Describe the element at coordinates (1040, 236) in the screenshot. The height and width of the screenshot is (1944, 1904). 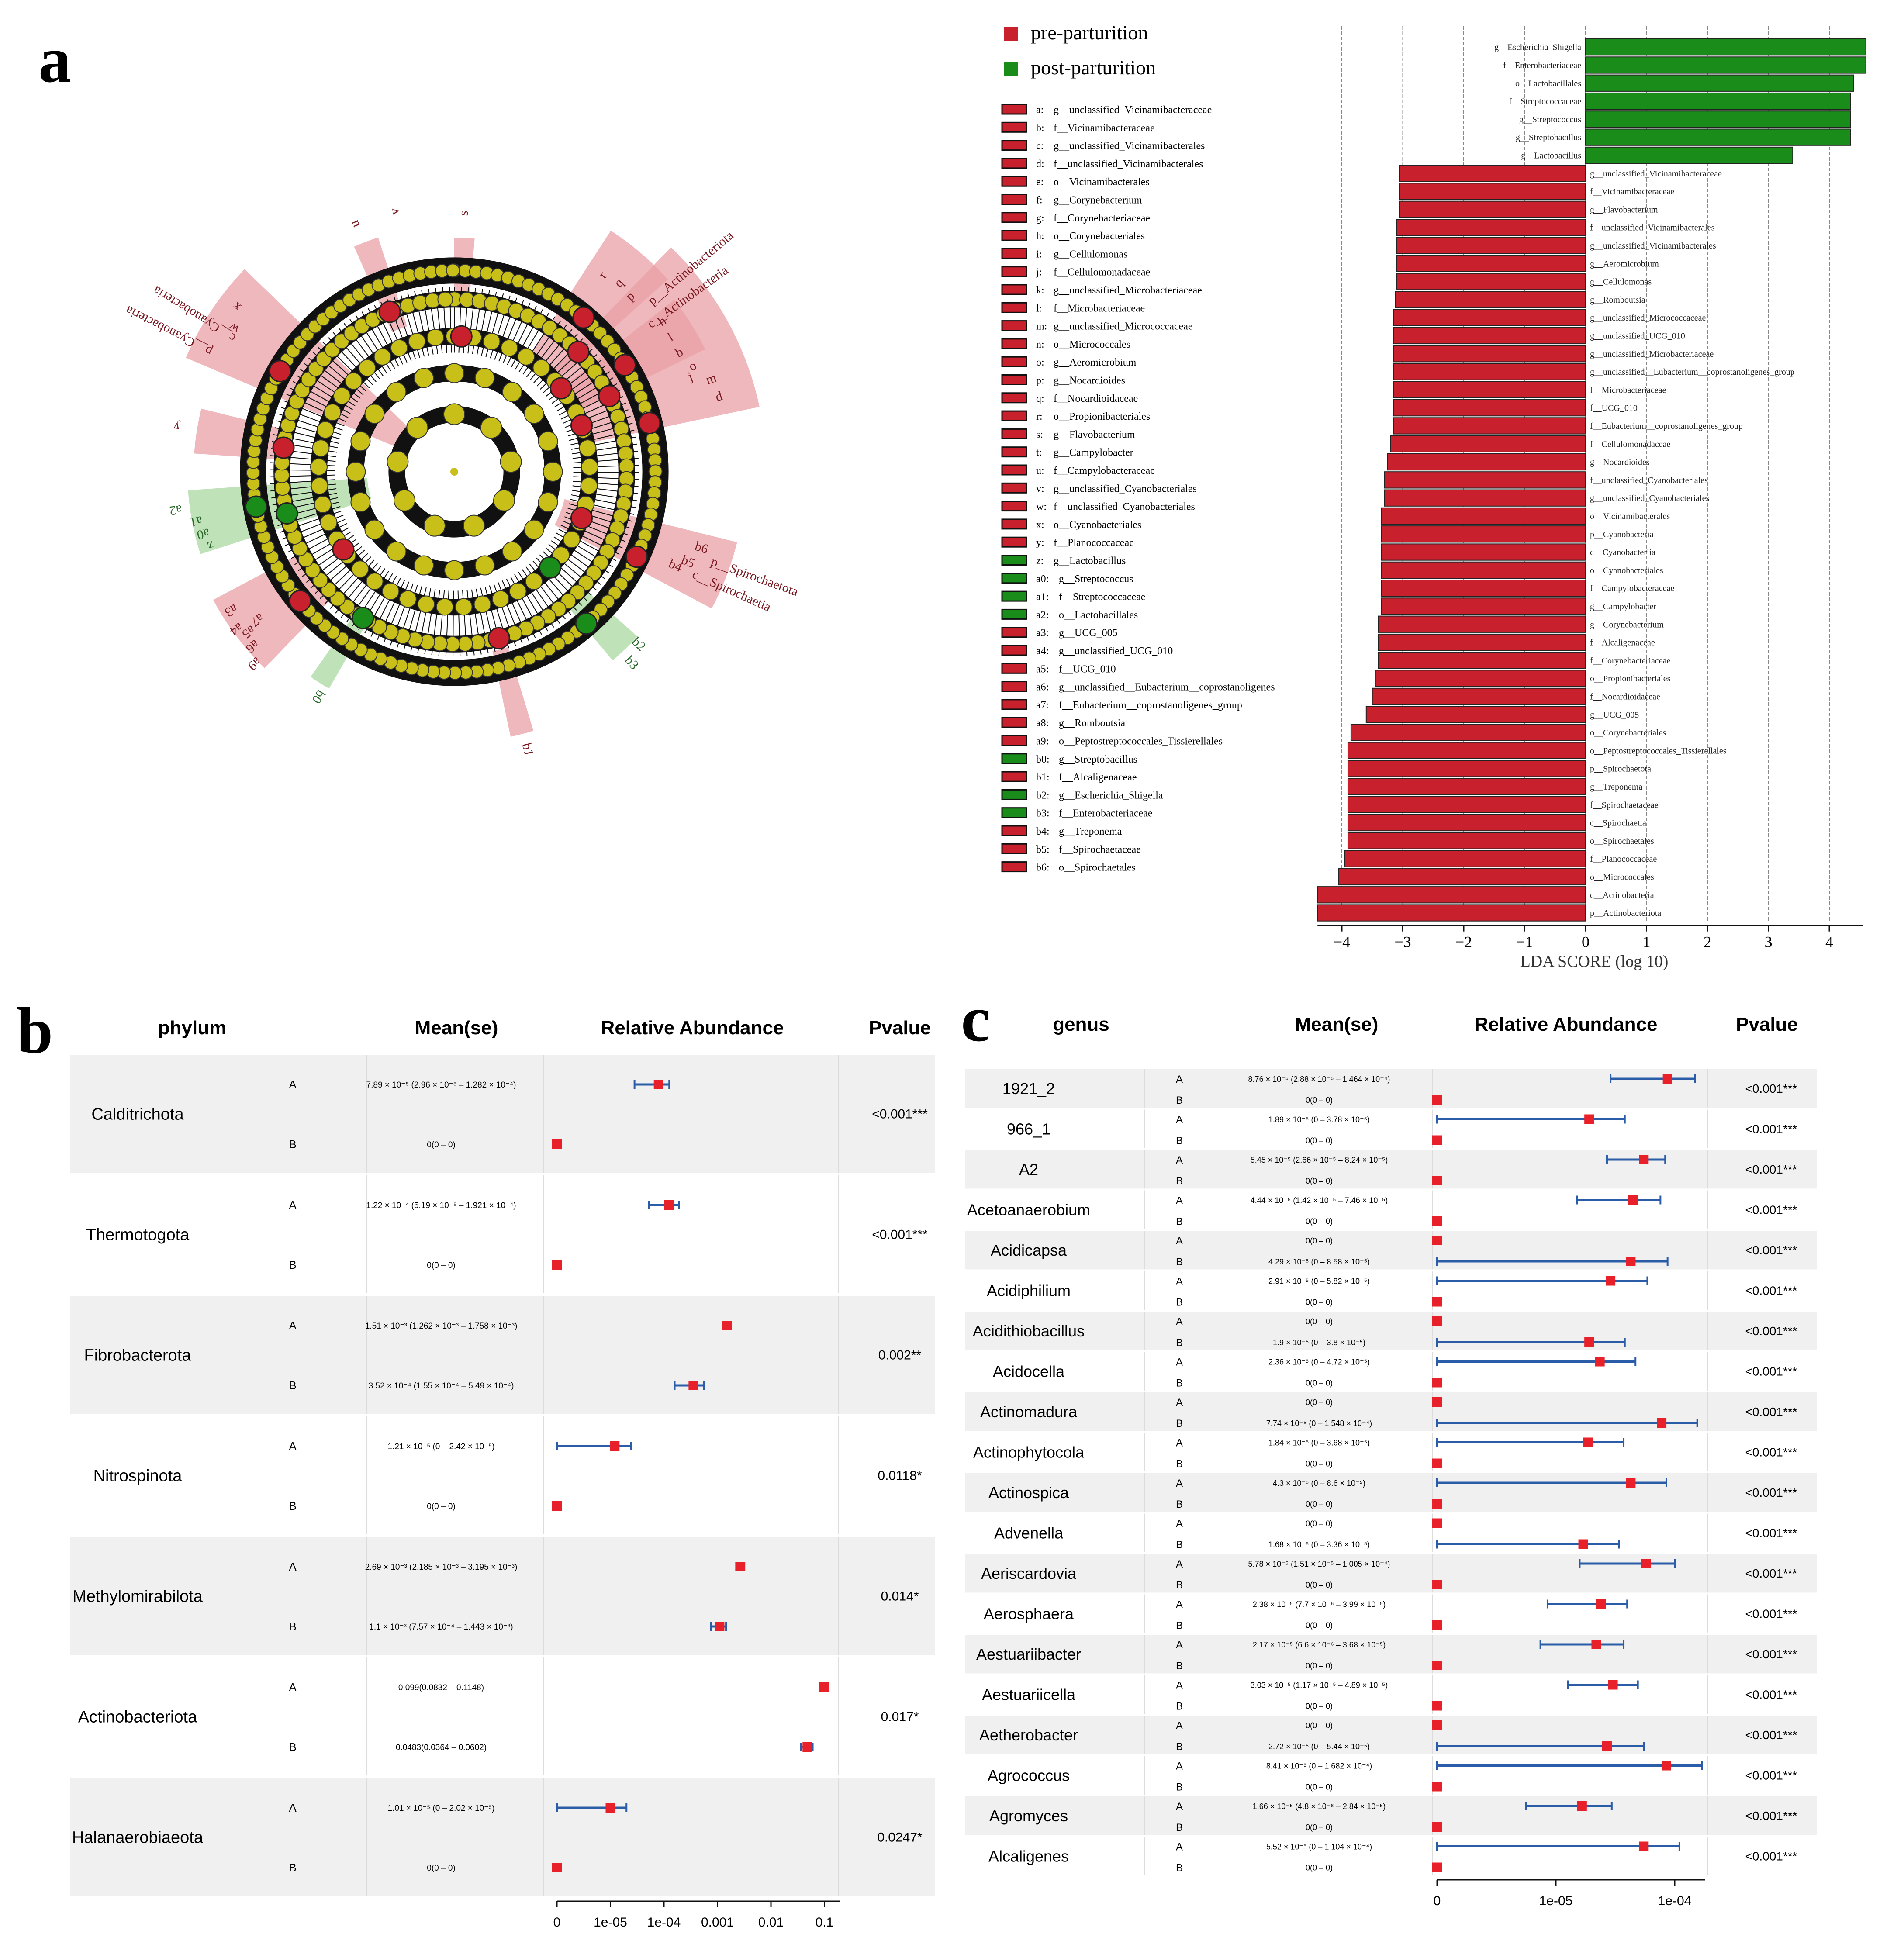
I see `key-letter: h:` at that location.